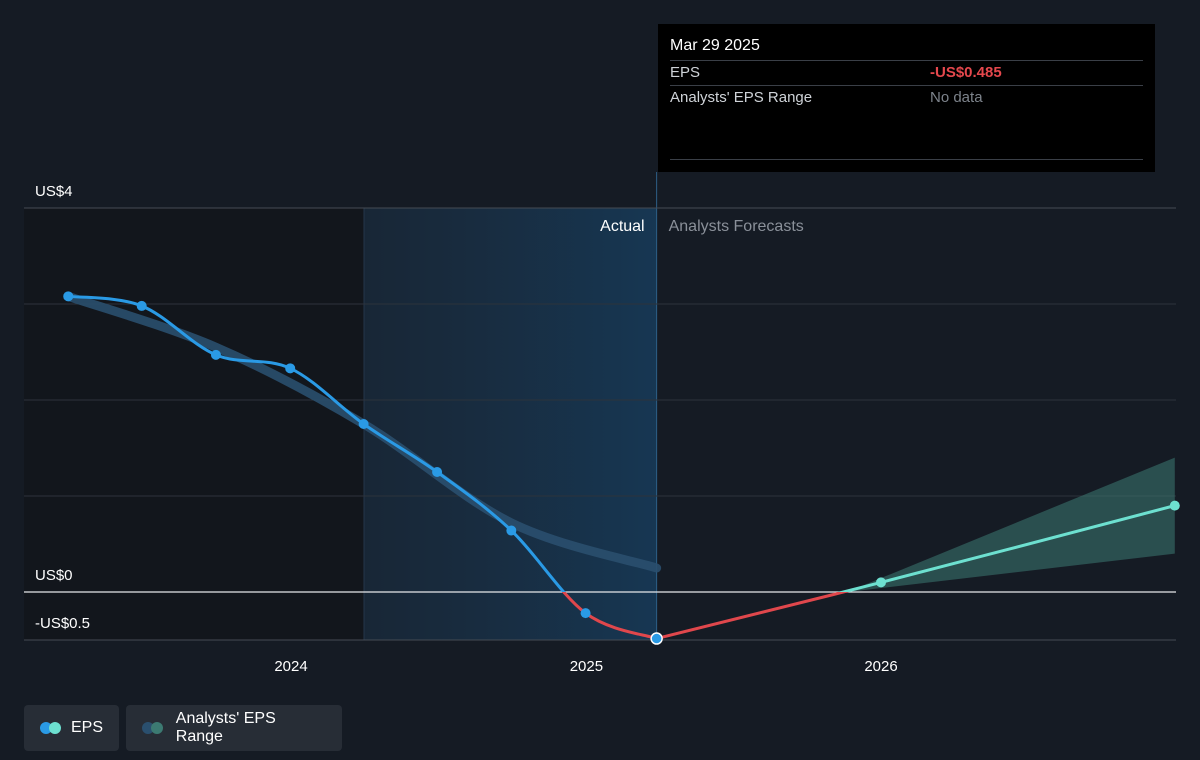  I want to click on legend-eps: EPS, so click(71, 728).